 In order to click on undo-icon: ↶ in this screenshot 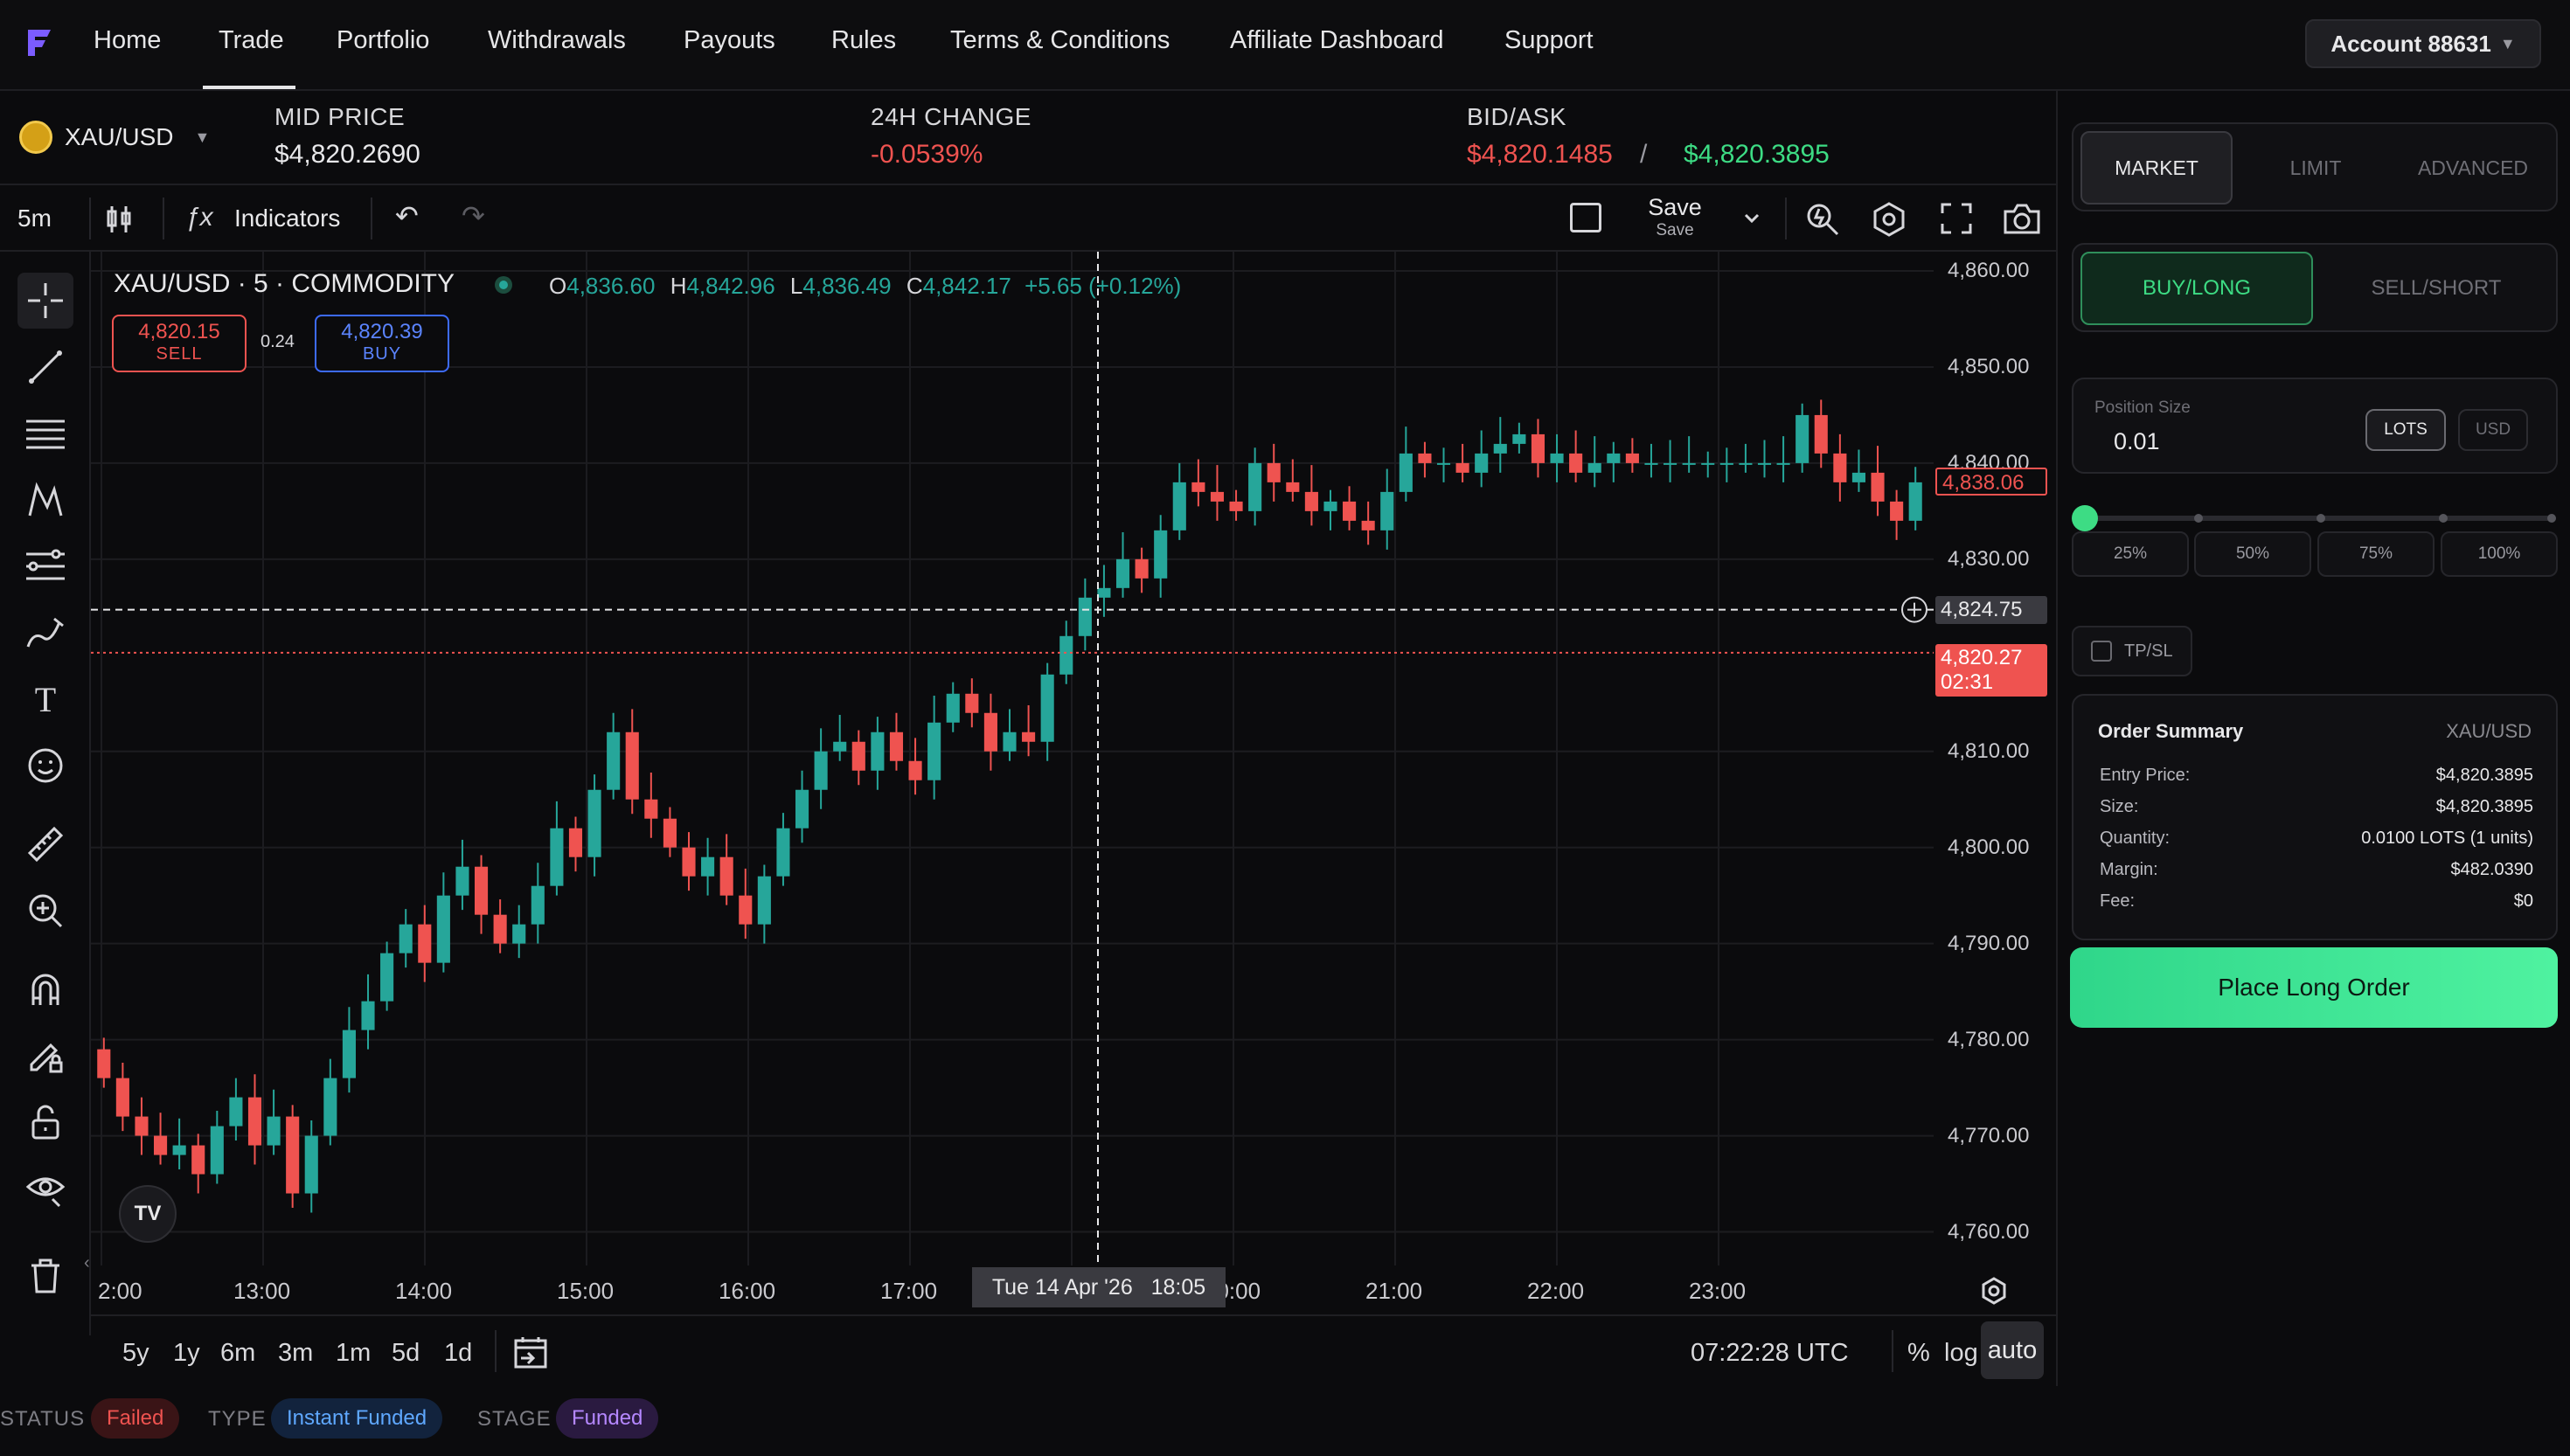, I will do `click(407, 216)`.